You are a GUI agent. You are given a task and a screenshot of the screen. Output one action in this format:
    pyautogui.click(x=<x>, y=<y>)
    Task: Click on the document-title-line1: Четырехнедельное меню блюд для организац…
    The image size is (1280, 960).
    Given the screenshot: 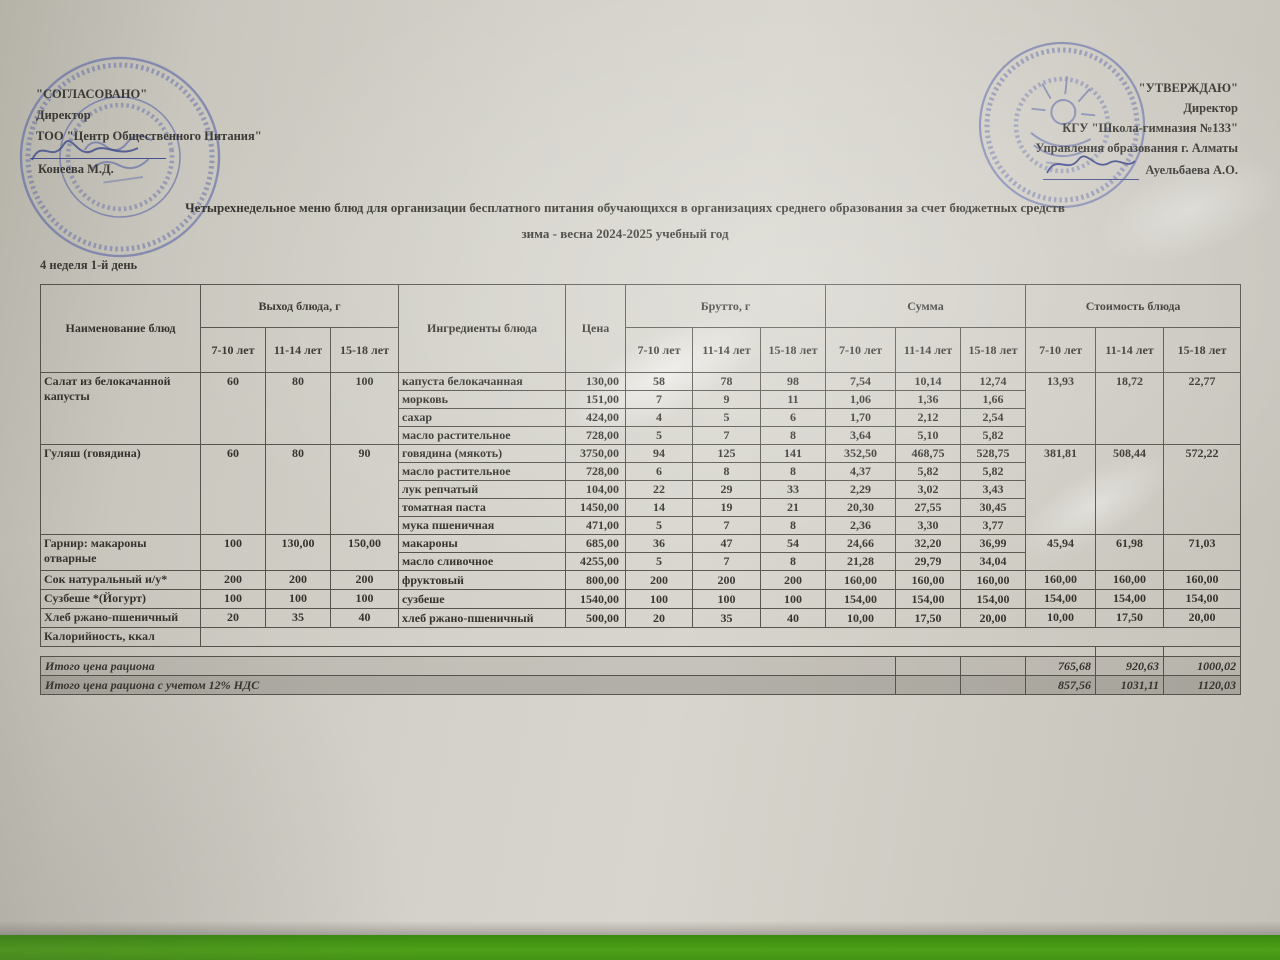 What is the action you would take?
    pyautogui.click(x=625, y=207)
    